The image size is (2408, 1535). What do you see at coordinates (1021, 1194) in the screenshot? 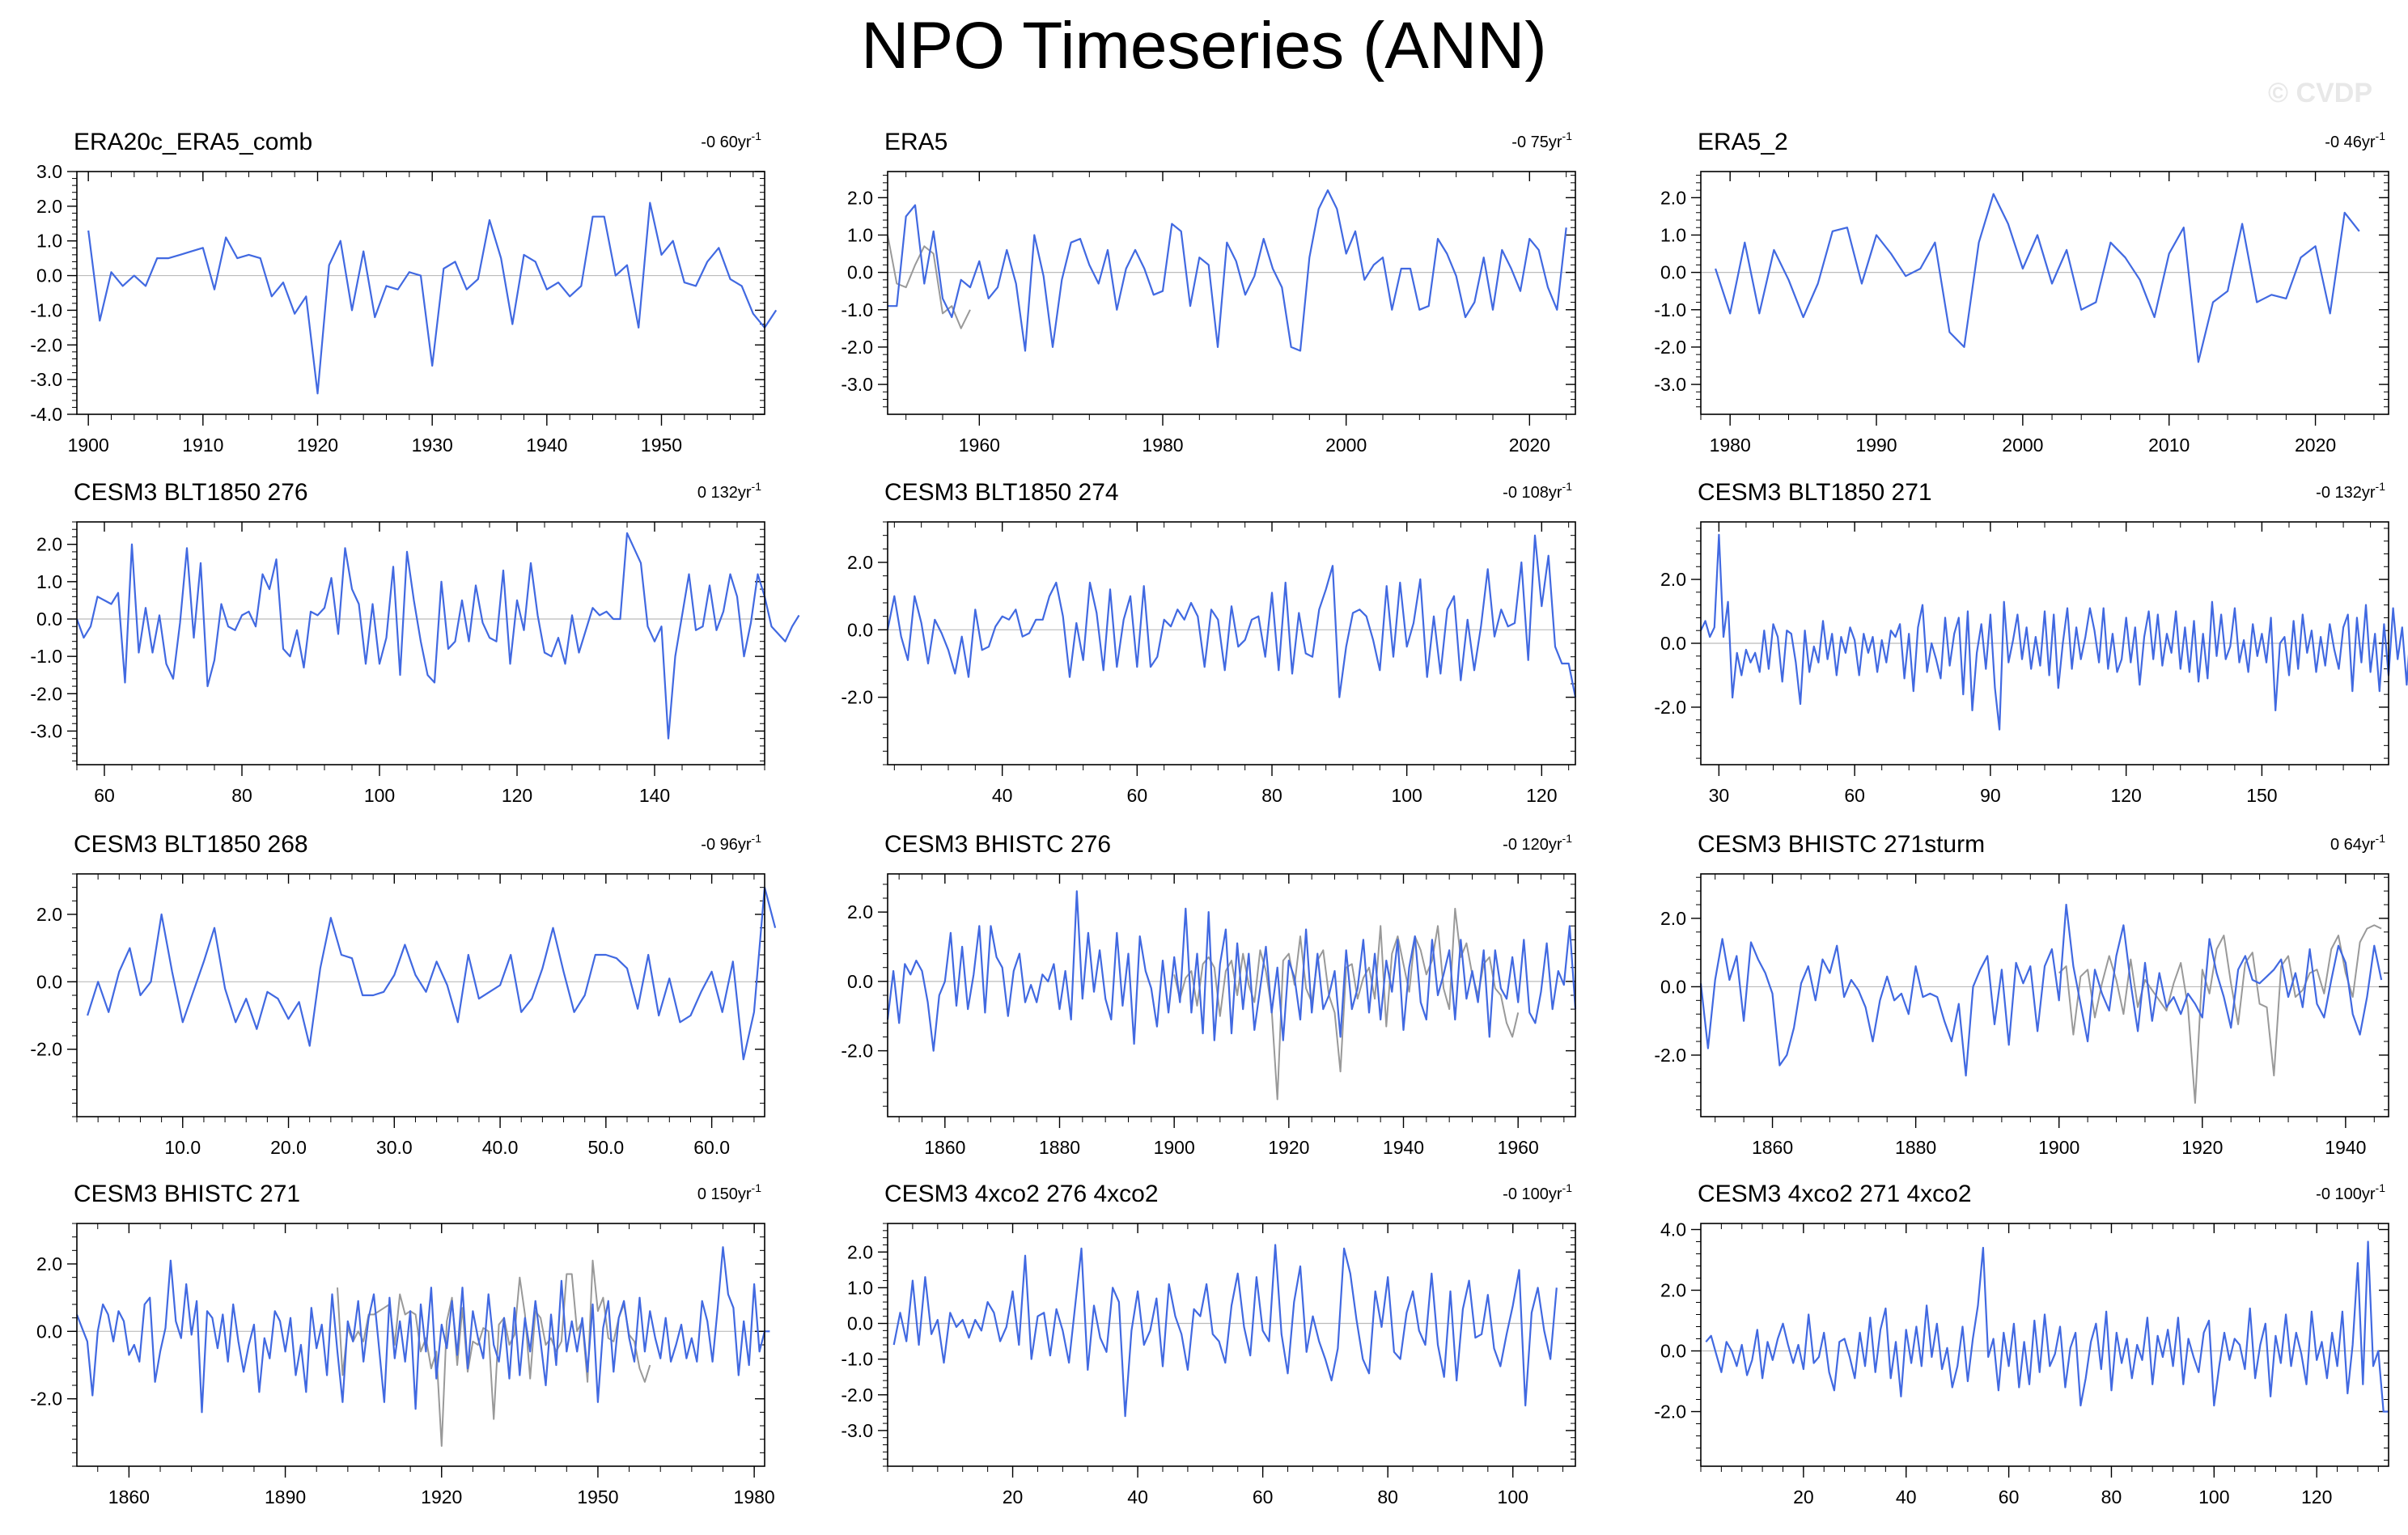
I see `panel-title: CESM3 4xco2 276 4xco2` at bounding box center [1021, 1194].